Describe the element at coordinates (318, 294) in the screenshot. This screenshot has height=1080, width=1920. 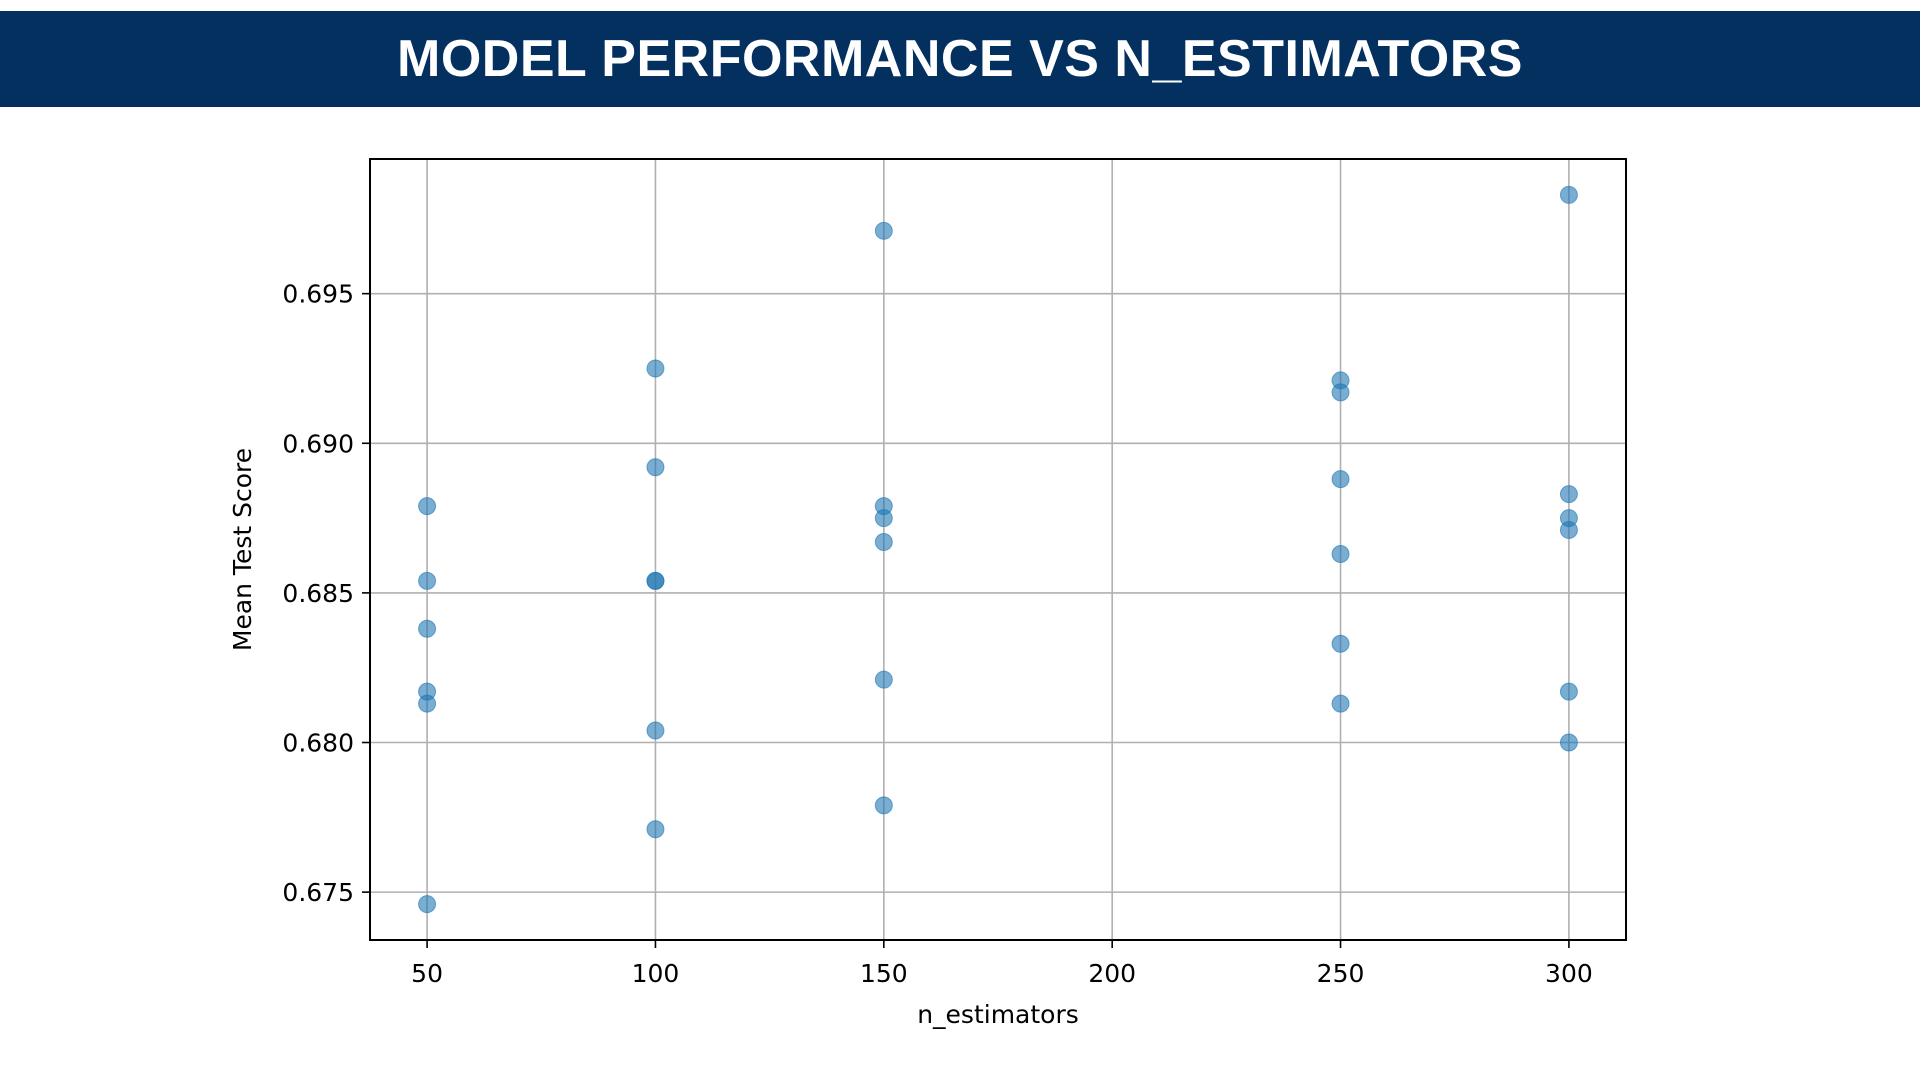
I see `y-tick-label: 0.695` at that location.